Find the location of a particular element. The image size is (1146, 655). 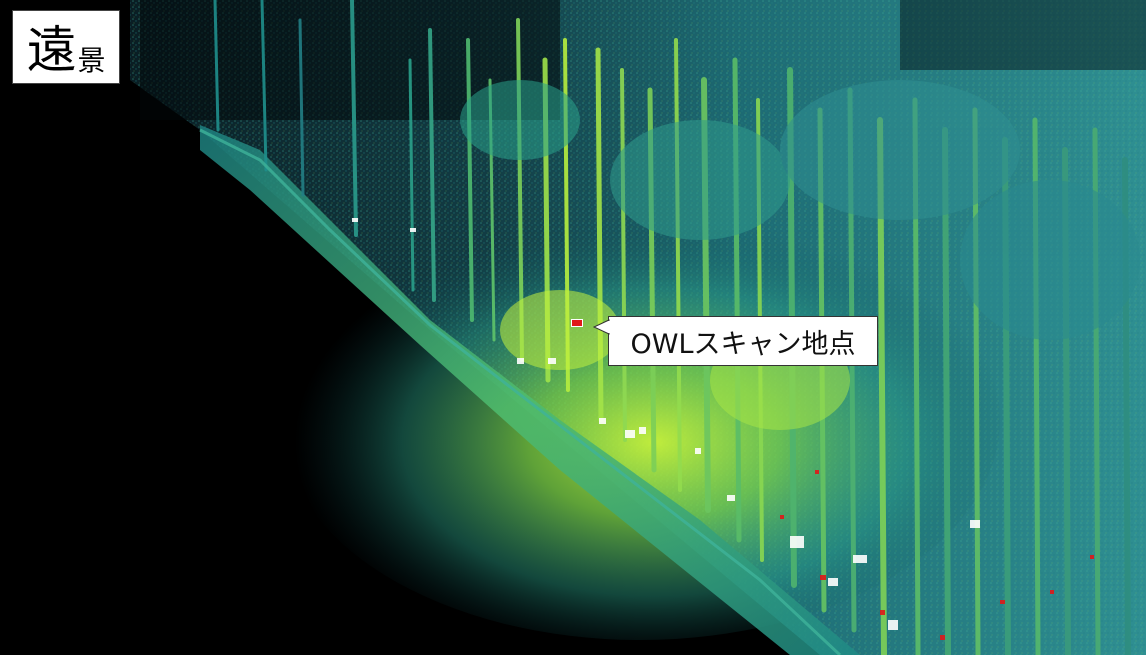

scan-point-marker is located at coordinates (577, 323).